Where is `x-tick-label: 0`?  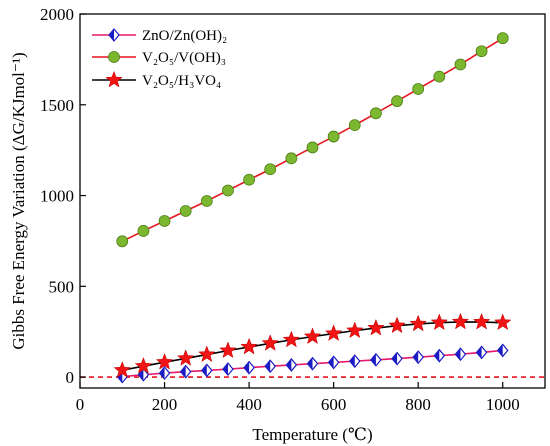
x-tick-label: 0 is located at coordinates (80, 404).